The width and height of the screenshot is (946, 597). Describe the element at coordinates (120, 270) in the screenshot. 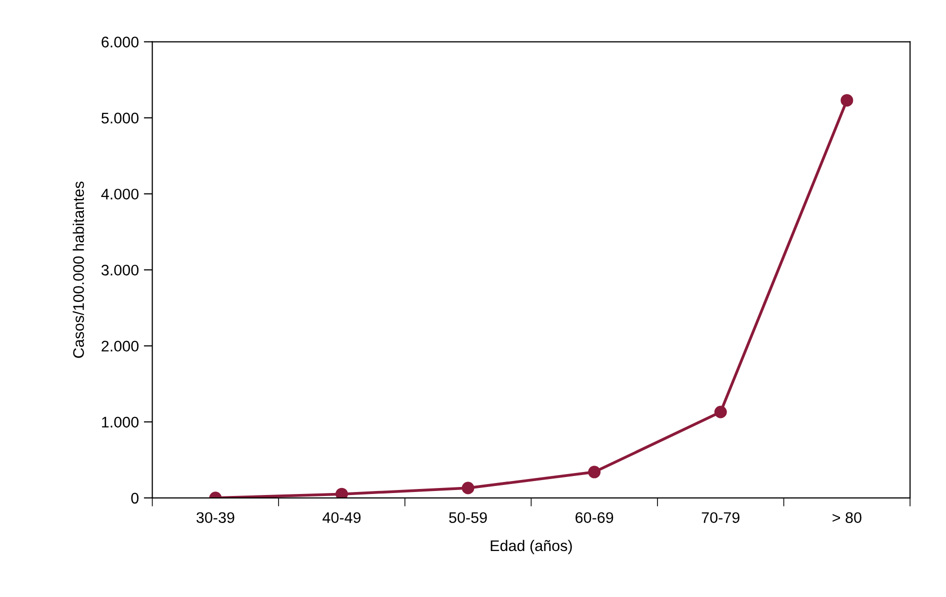

I see `y-tick-label: 3.000` at that location.